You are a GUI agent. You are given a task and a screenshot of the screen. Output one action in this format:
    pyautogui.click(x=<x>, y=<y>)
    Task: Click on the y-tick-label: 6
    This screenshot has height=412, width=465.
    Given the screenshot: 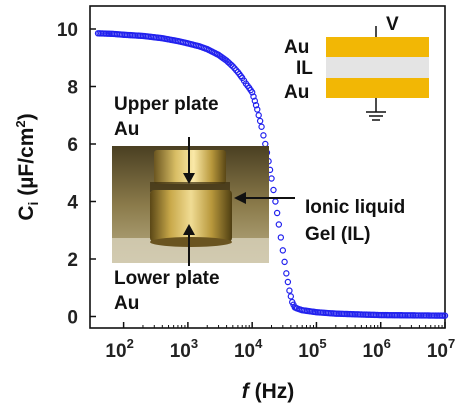 What is the action you would take?
    pyautogui.click(x=72, y=145)
    